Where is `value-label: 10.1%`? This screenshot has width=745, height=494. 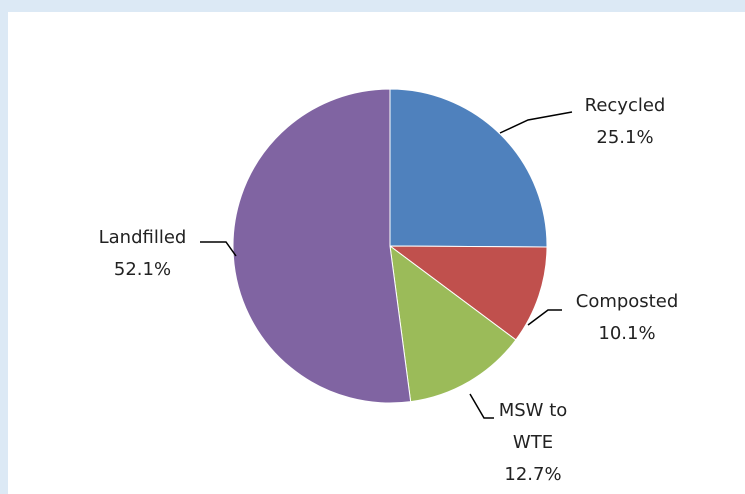
value-label: 10.1% is located at coordinates (627, 333).